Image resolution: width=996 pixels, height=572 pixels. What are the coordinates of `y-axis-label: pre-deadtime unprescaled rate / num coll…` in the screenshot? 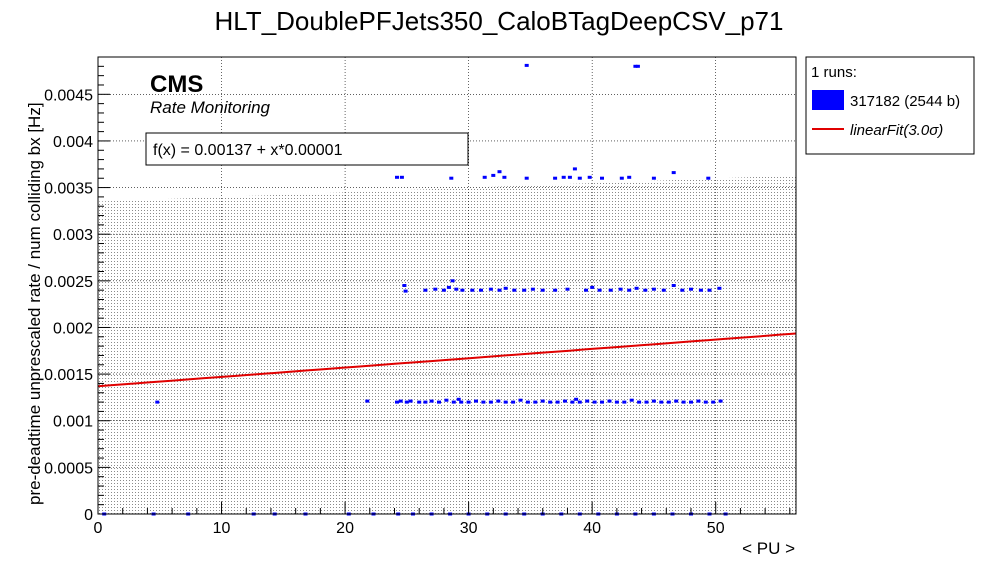 It's located at (34, 303).